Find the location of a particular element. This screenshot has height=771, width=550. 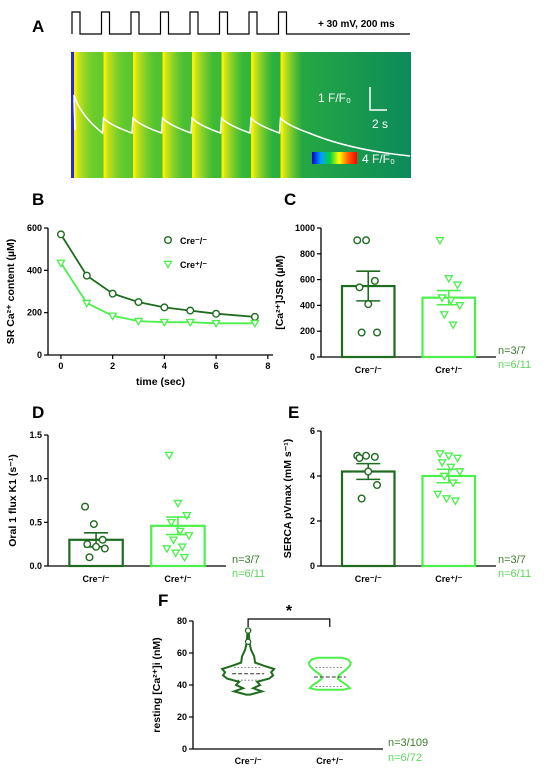

x-tick-label: 2 is located at coordinates (112, 366).